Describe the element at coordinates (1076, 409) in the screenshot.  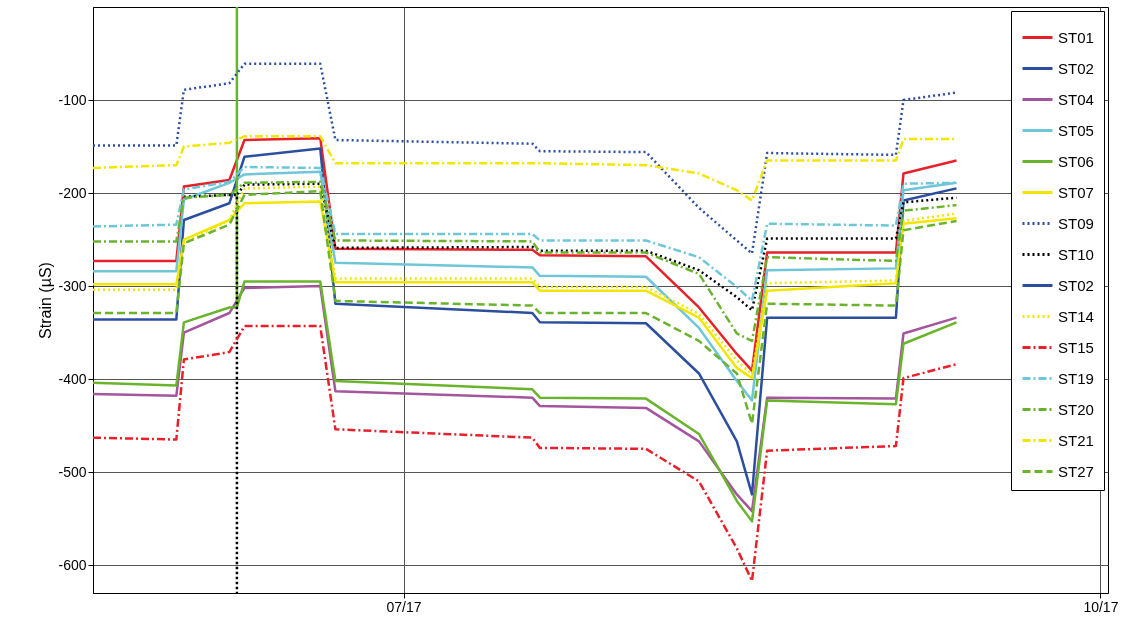
I see `legend-label: ST20` at that location.